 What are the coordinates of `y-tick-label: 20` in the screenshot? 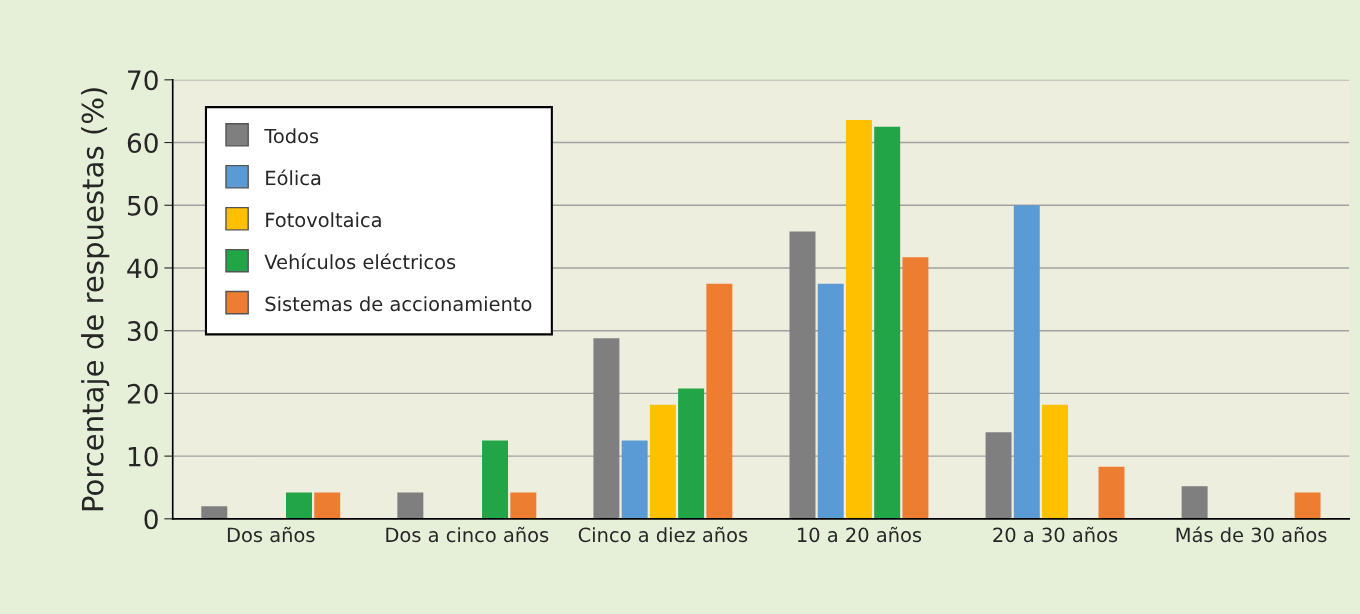 It's located at (142, 393).